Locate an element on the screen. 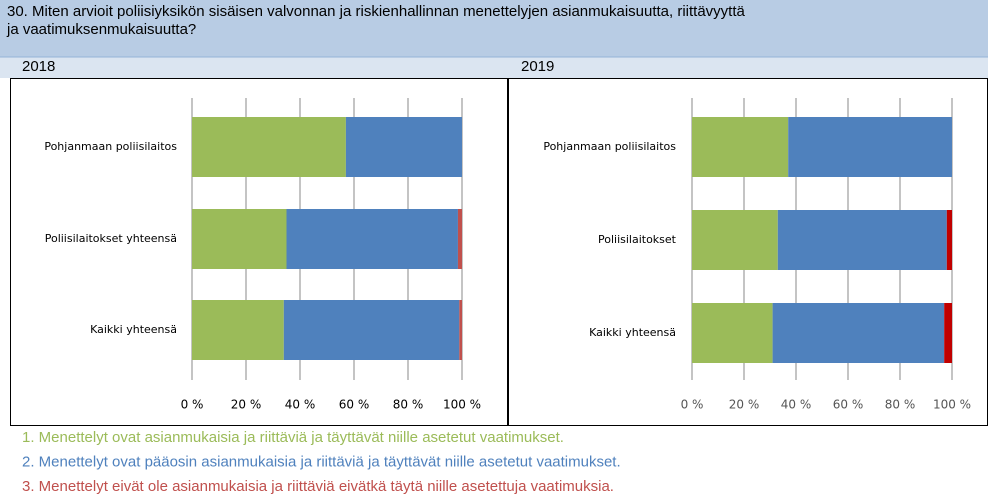  question-line: ja vaatimuksenmukaisuutta? is located at coordinates (101, 29).